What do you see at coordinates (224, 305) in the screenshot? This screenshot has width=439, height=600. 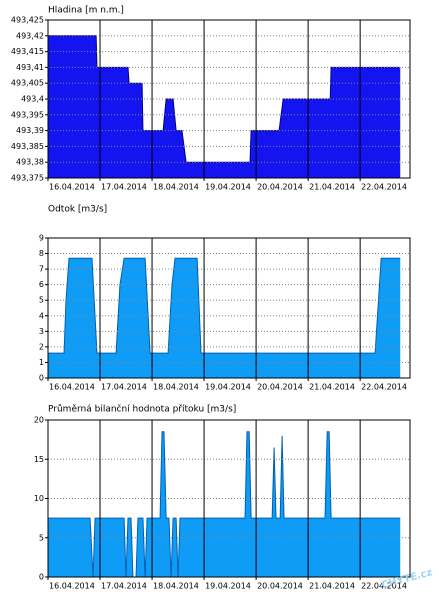 I see `area-line` at bounding box center [224, 305].